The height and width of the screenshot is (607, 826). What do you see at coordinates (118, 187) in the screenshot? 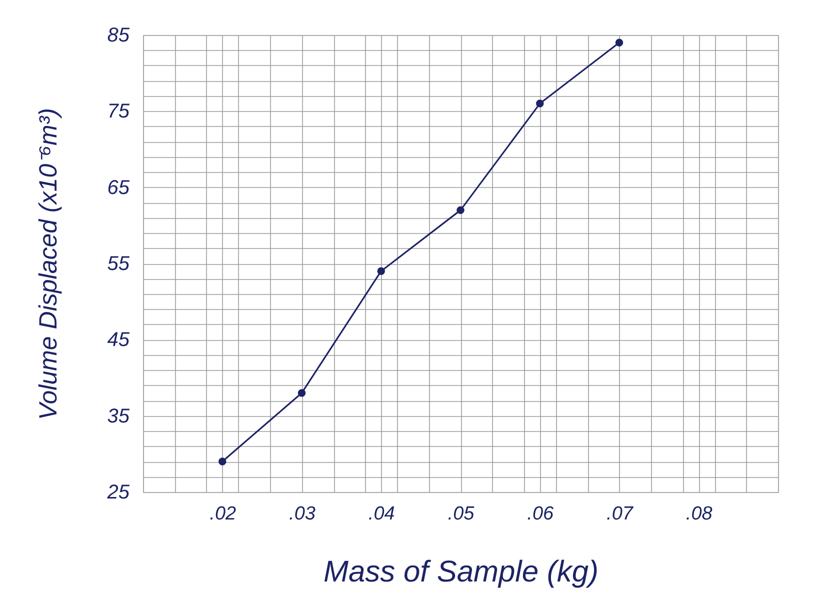
I see `y-tick-label: 65` at bounding box center [118, 187].